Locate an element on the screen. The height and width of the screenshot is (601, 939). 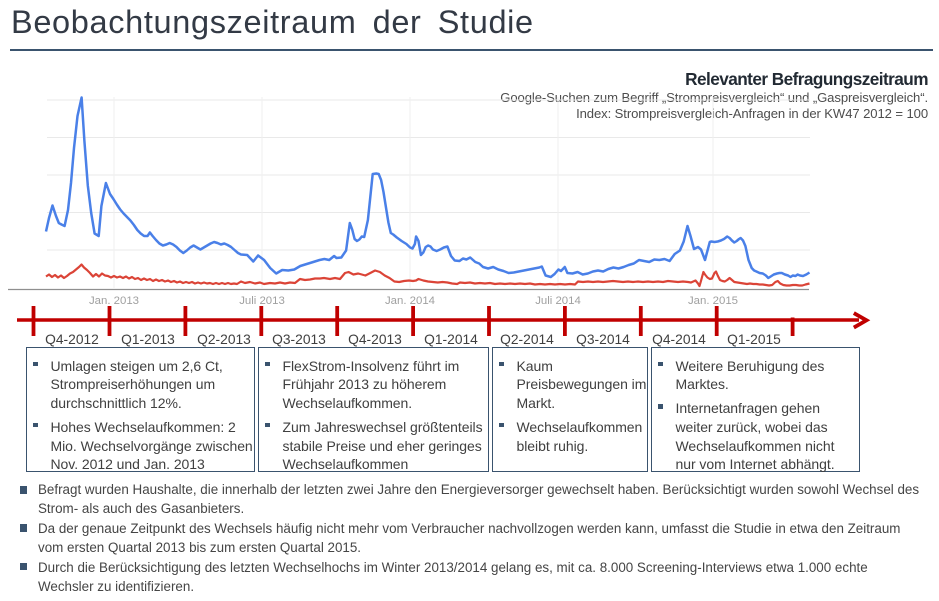
svg-text: Juli 2014 is located at coordinates (558, 301).